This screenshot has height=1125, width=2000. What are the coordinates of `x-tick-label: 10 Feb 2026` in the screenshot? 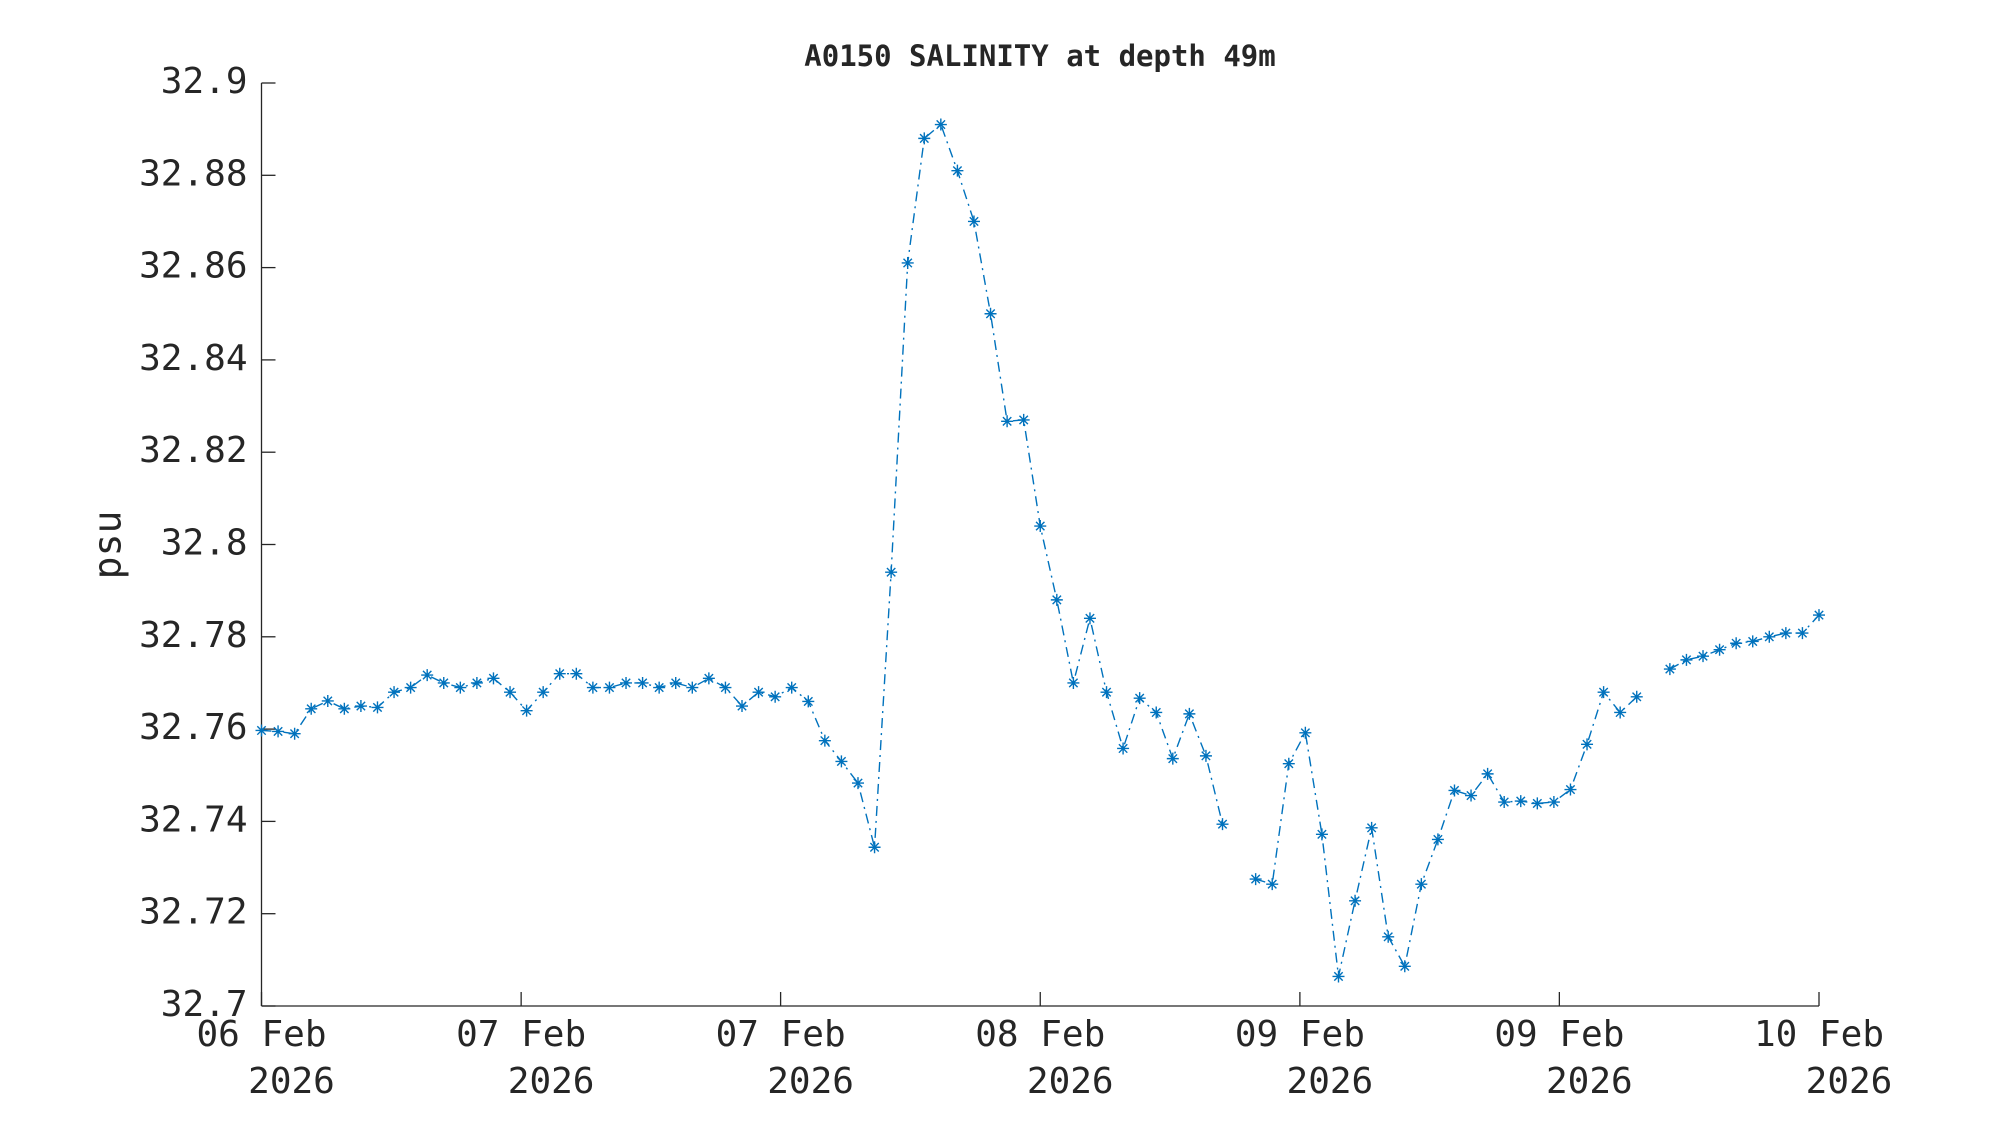 It's located at (1823, 1058).